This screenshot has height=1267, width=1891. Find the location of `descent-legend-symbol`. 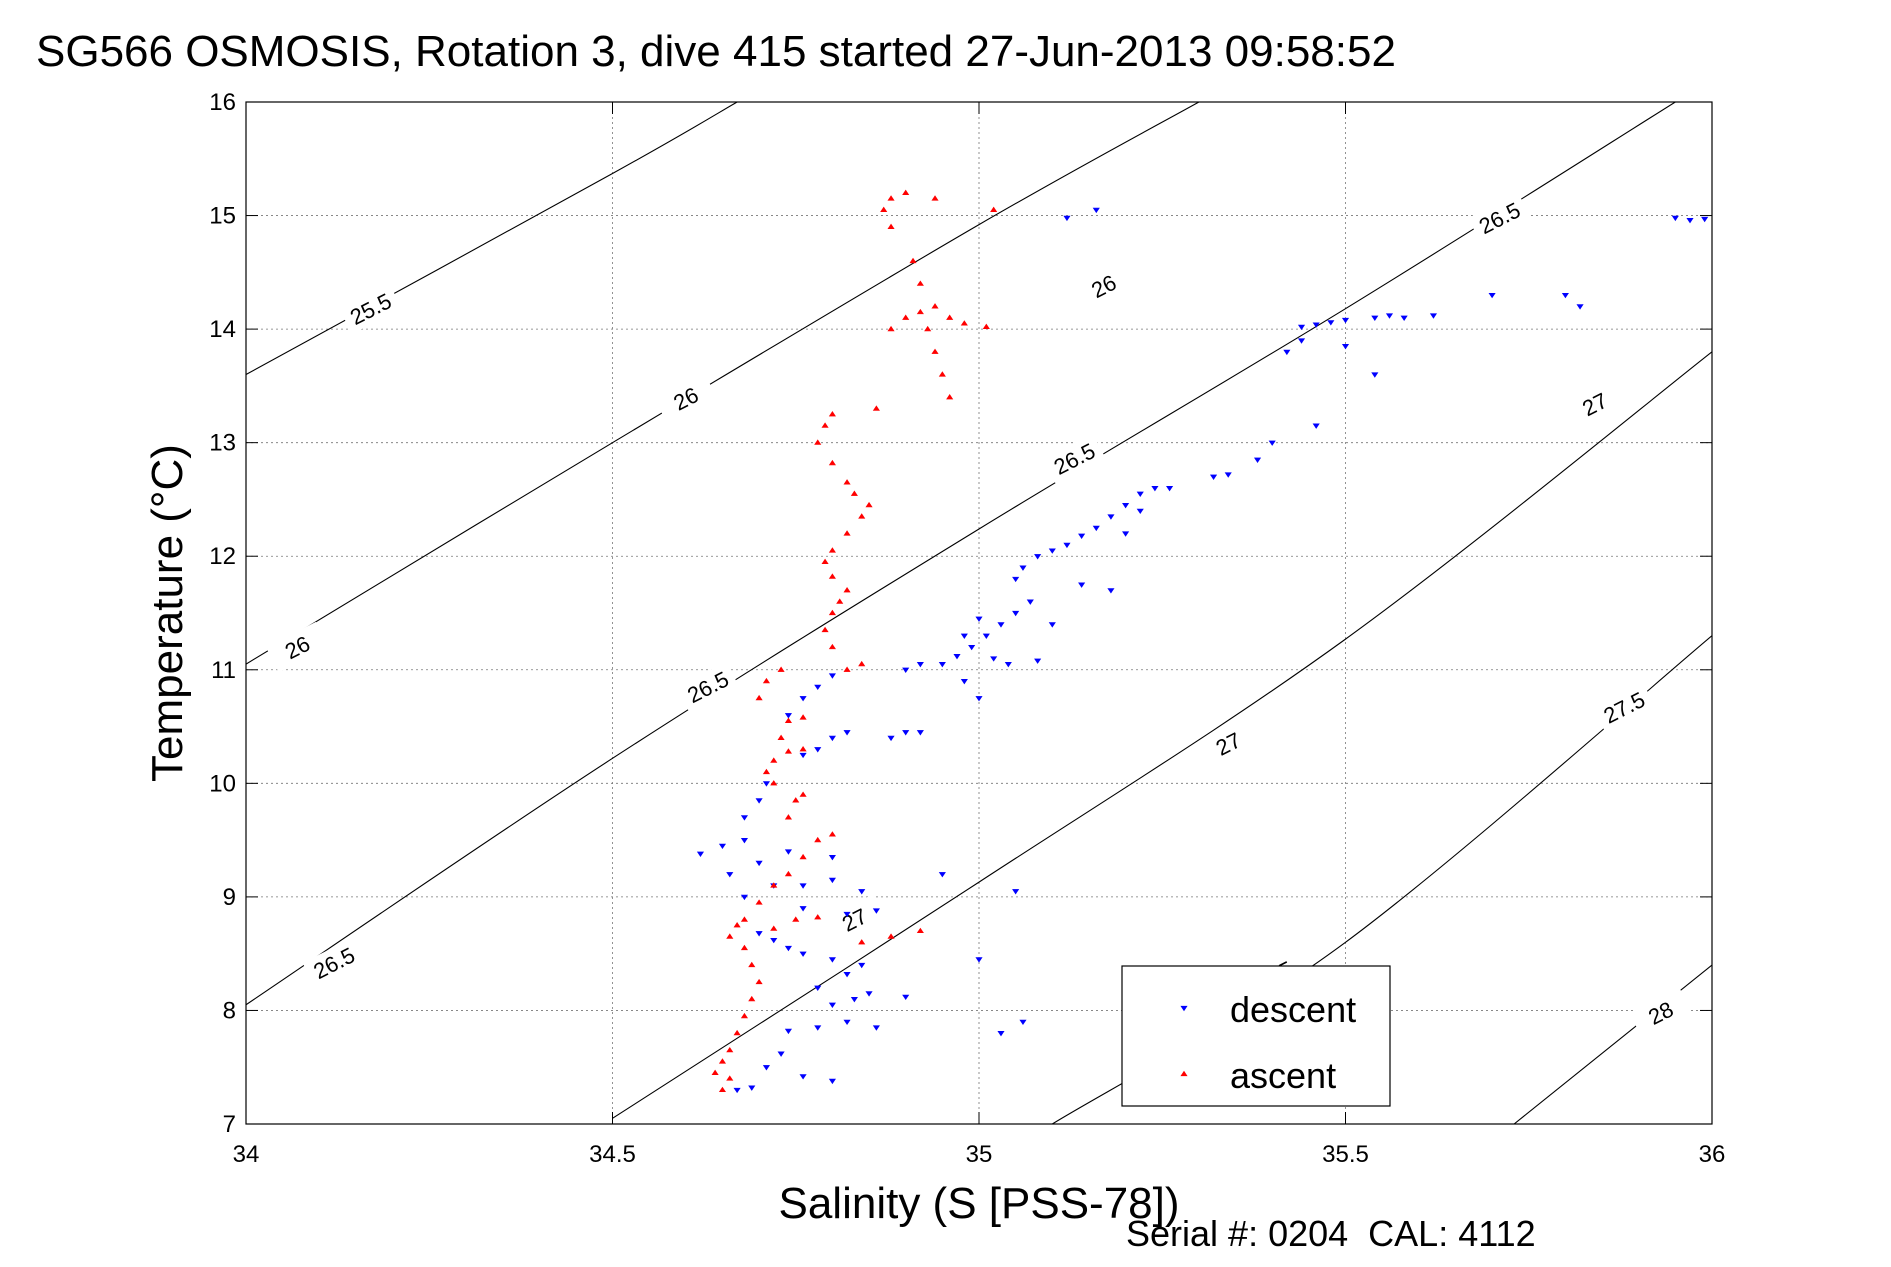

descent-legend-symbol is located at coordinates (1184, 1008).